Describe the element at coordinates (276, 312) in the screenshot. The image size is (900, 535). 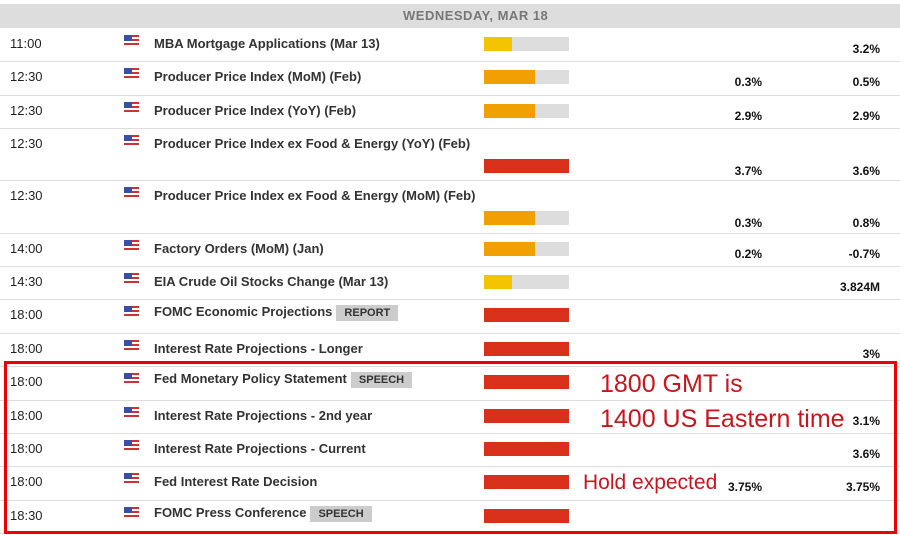
I see `event-title: FOMC Economic Projections REPORT` at that location.